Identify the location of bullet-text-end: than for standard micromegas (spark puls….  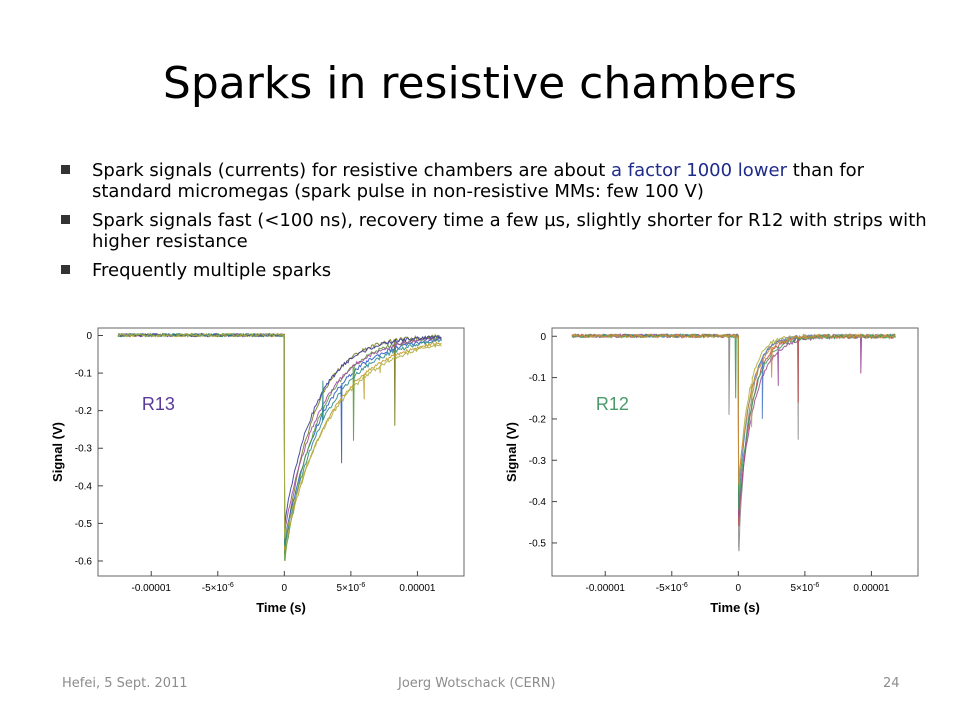
(478, 181).